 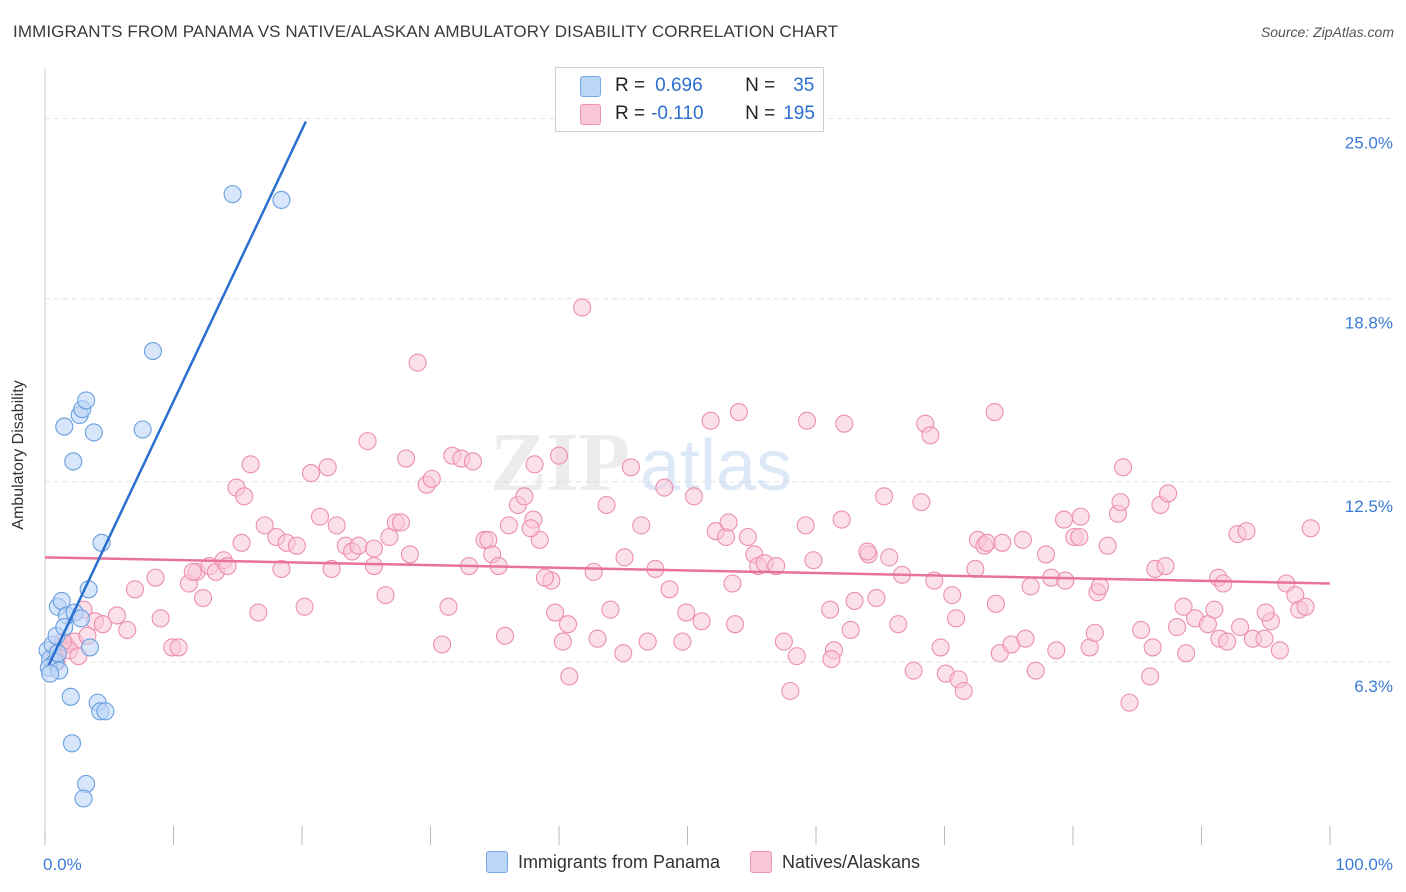 What do you see at coordinates (630, 113) in the screenshot?
I see `r-label: R =` at bounding box center [630, 113].